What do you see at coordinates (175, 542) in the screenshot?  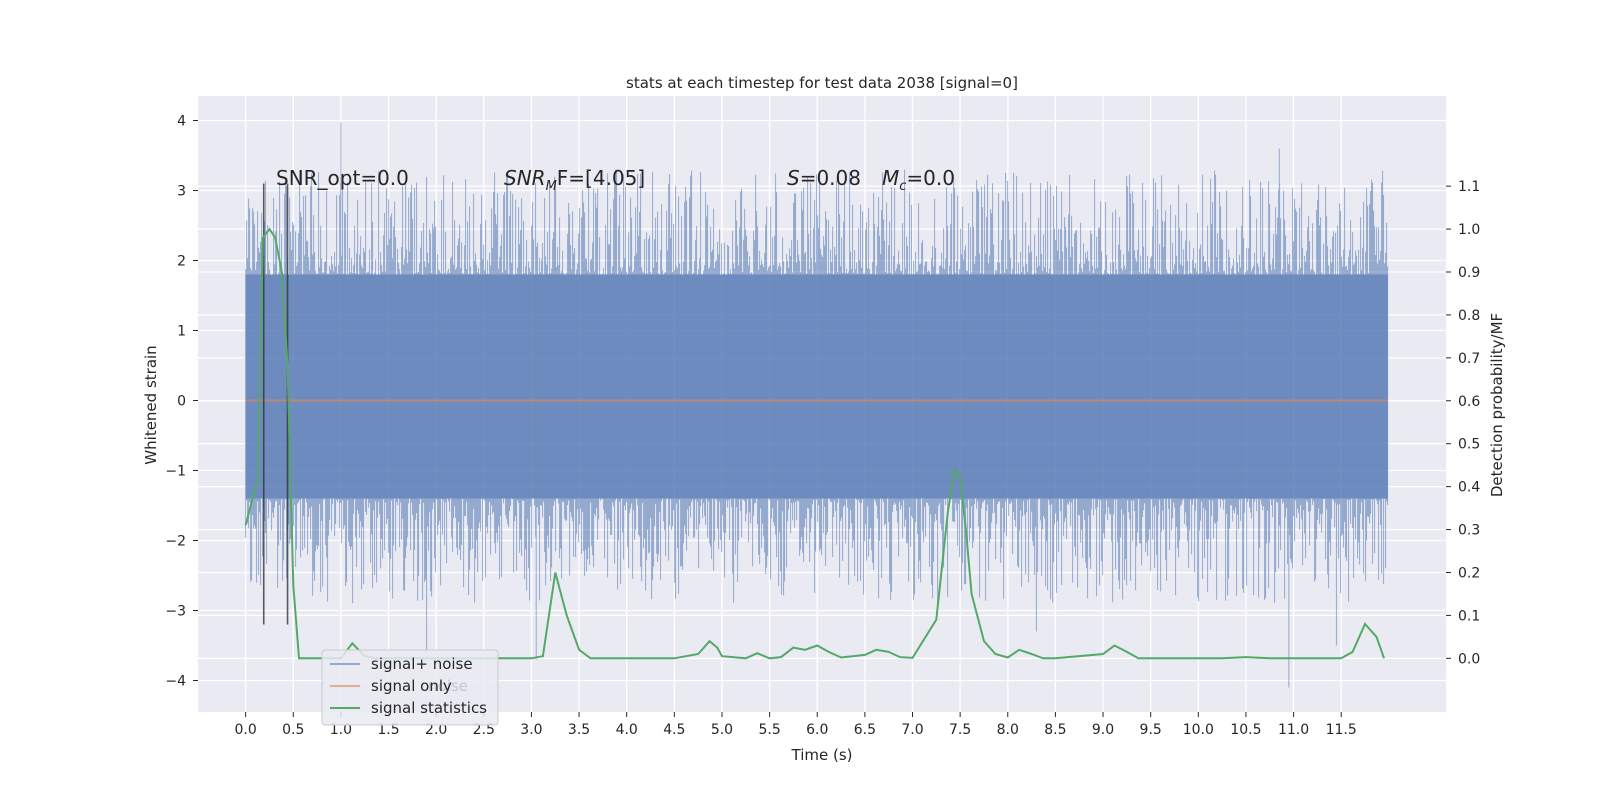 I see `left-y-tick-label: −2` at bounding box center [175, 542].